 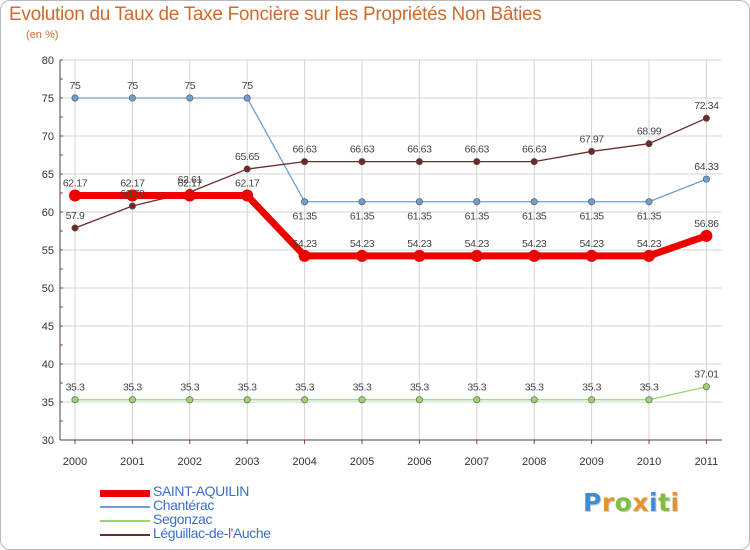 I want to click on legend-label: Léguillac-de-l'Auche, so click(x=212, y=533).